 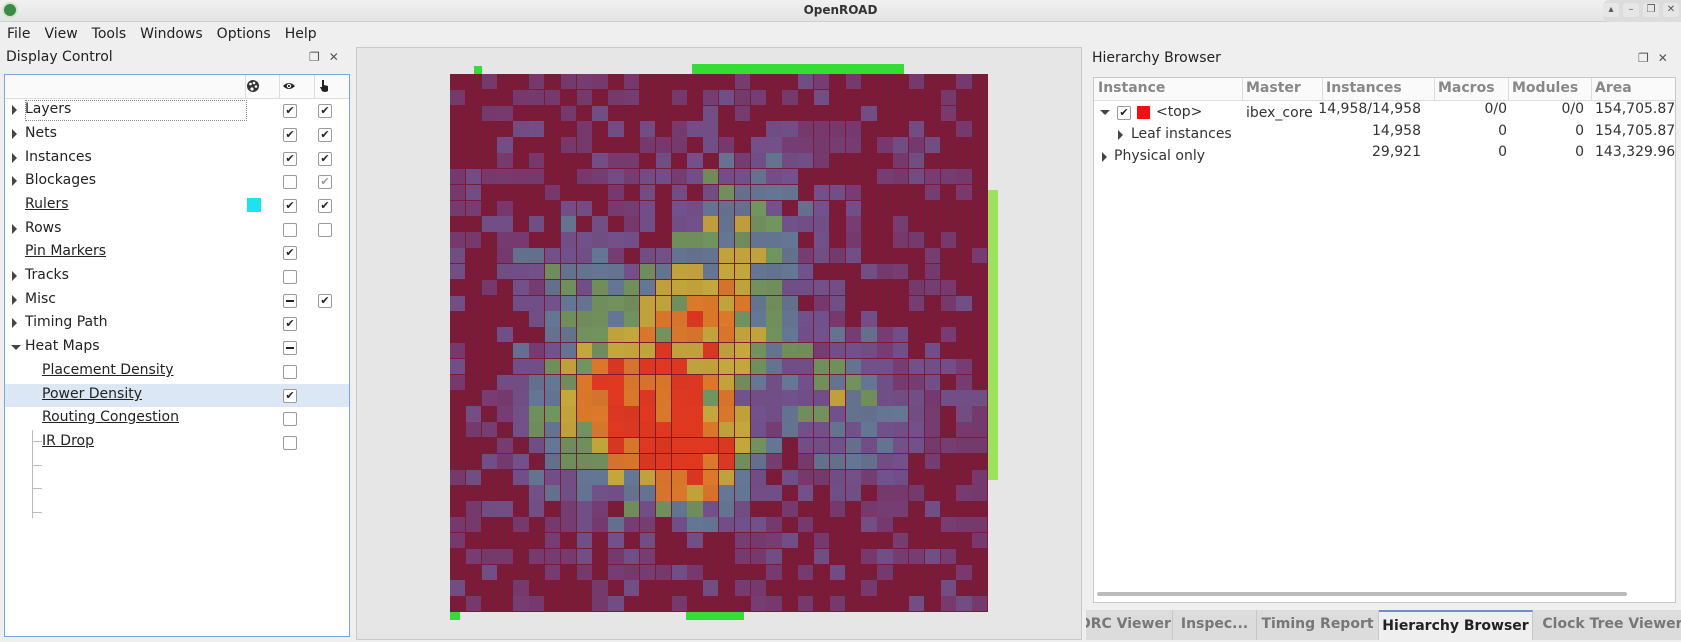 What do you see at coordinates (1631, 10) in the screenshot?
I see `maximize-icon: –` at bounding box center [1631, 10].